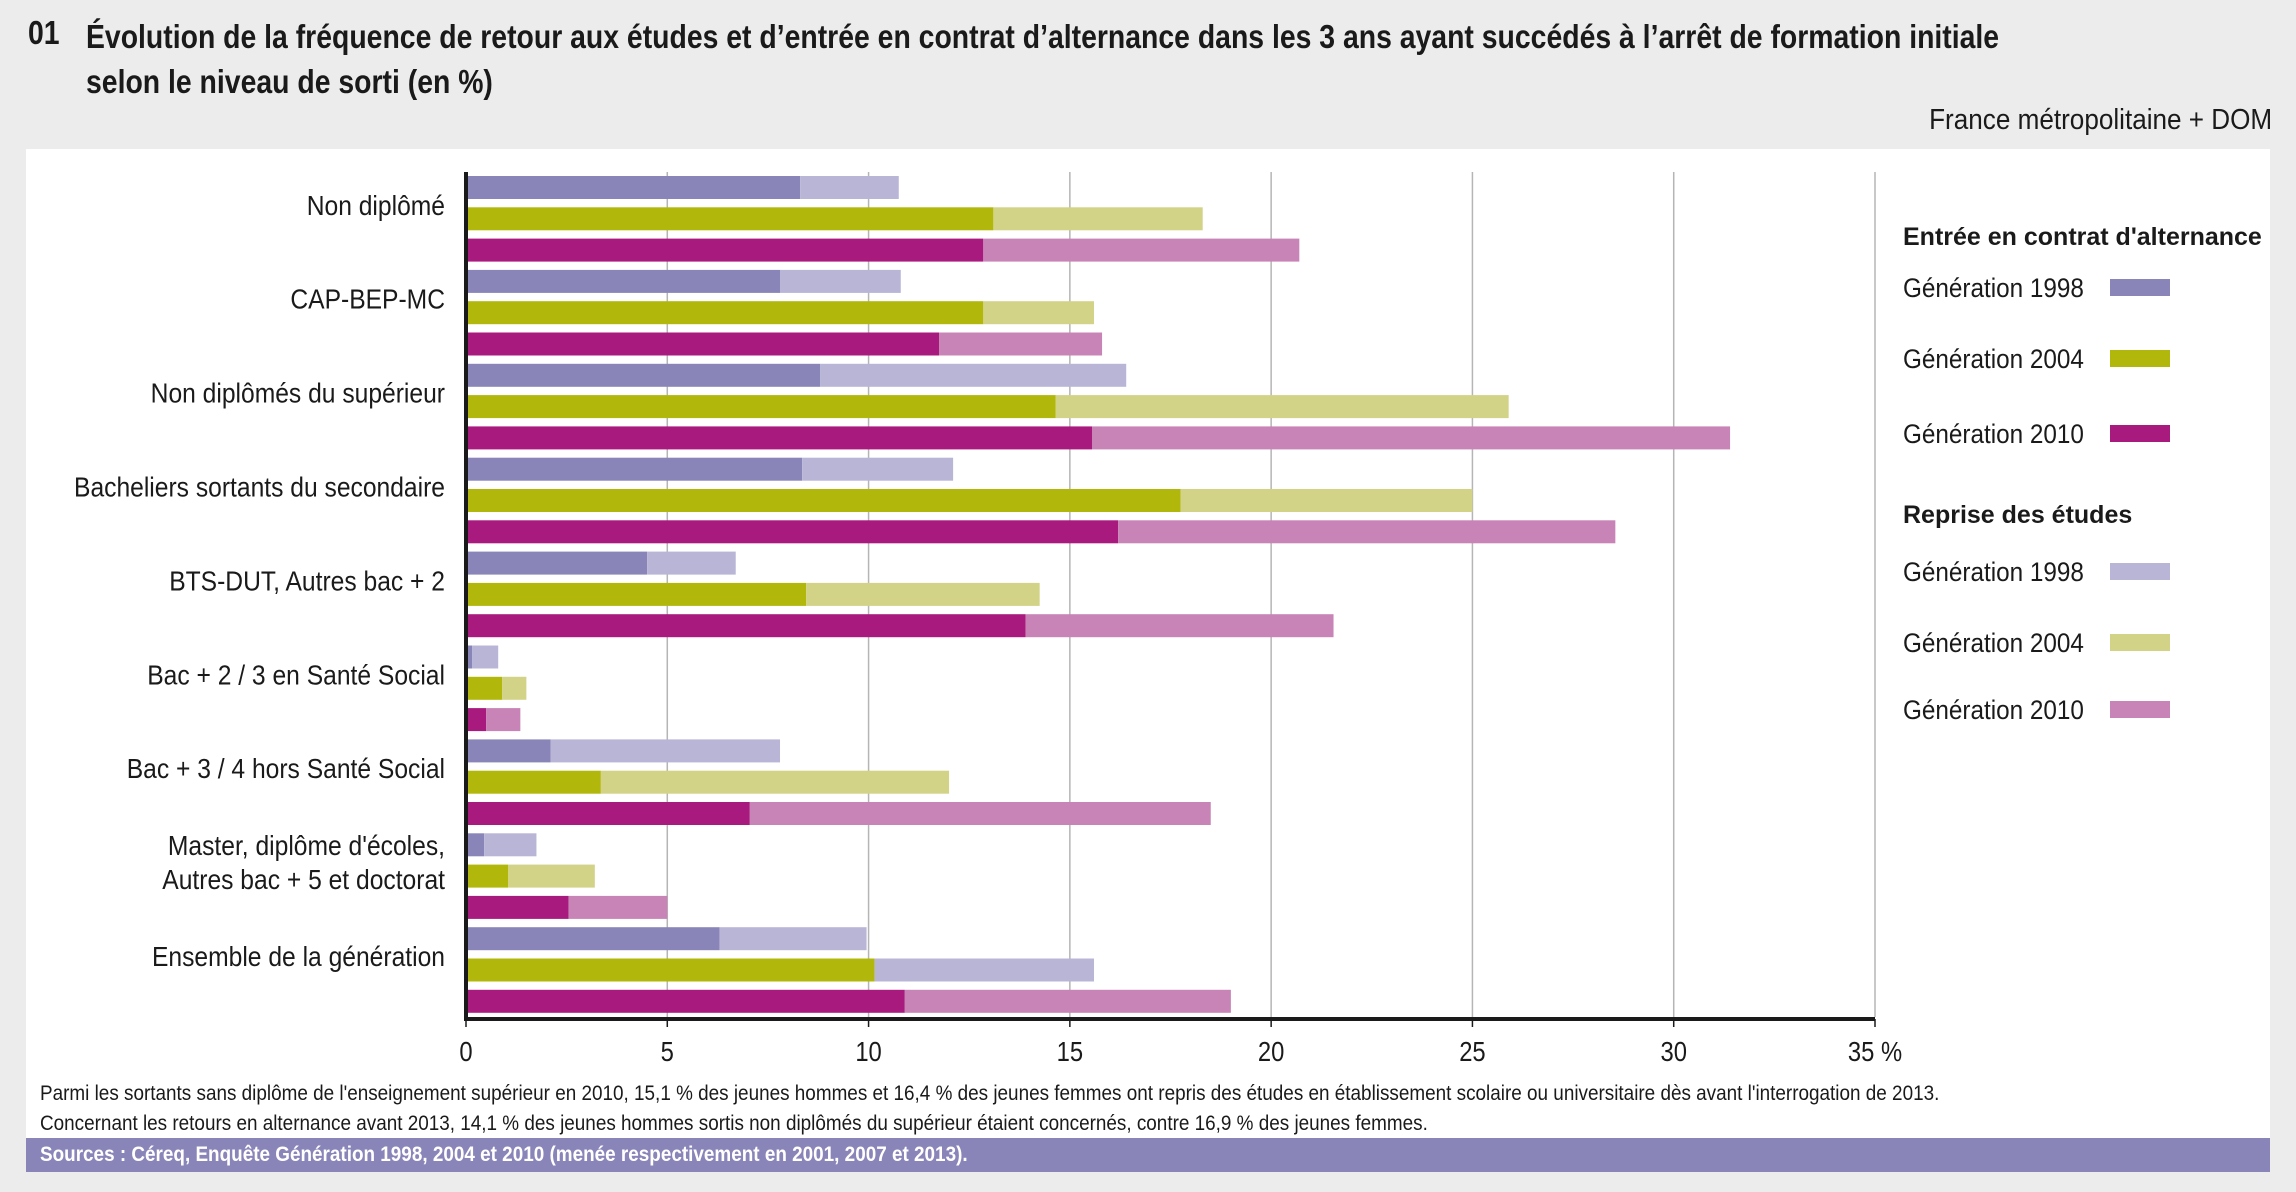  I want to click on x-tick-label: 35 %, so click(1875, 1051).